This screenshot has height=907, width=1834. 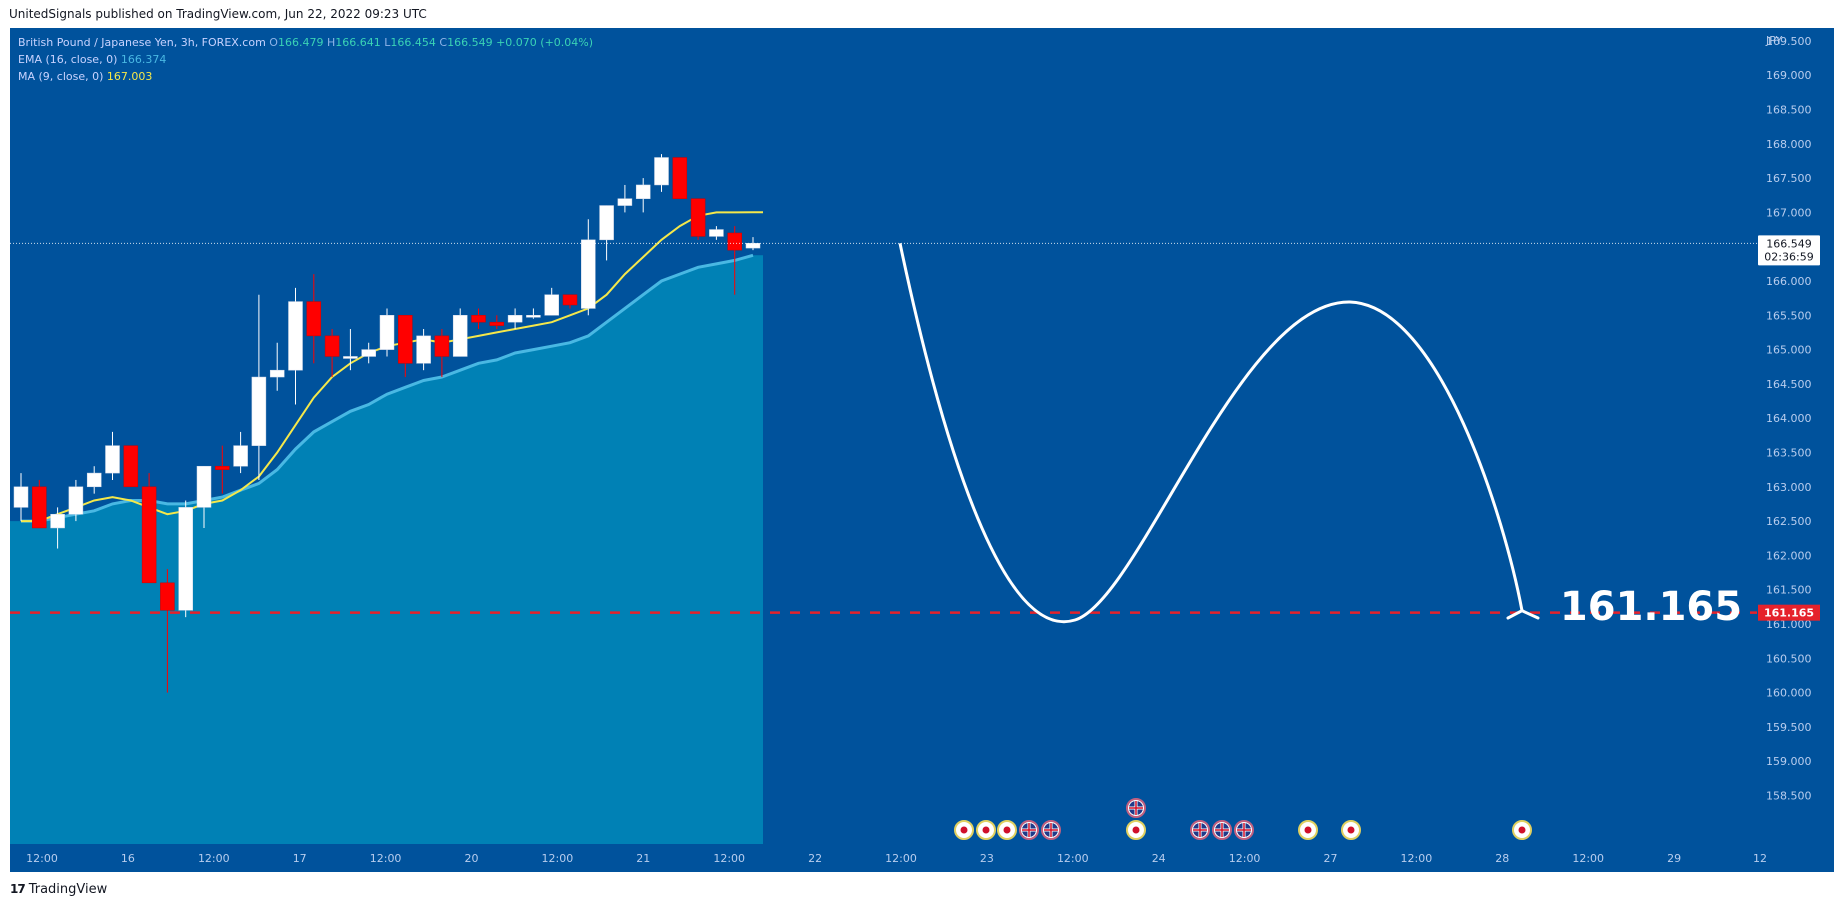 I want to click on legend-close: 166.549, so click(x=470, y=42).